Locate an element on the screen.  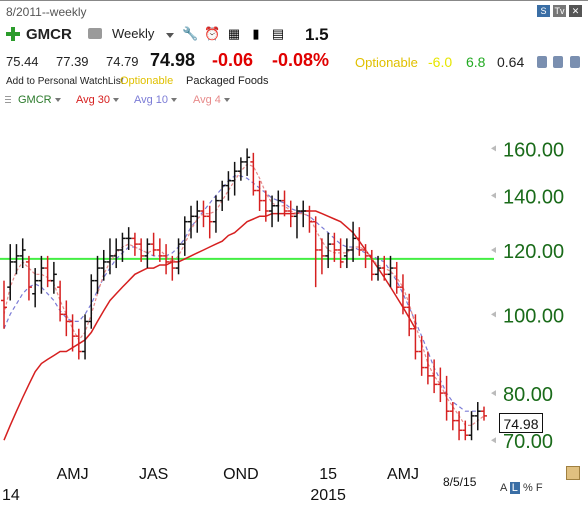
y-tick-label: 80.00 is located at coordinates (528, 395).